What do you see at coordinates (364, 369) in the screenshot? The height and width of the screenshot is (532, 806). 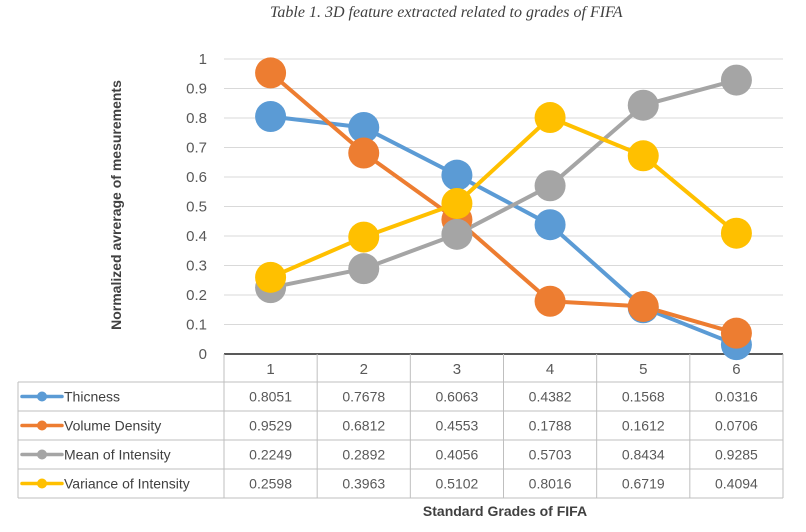 I see `x-tick-label: 2` at bounding box center [364, 369].